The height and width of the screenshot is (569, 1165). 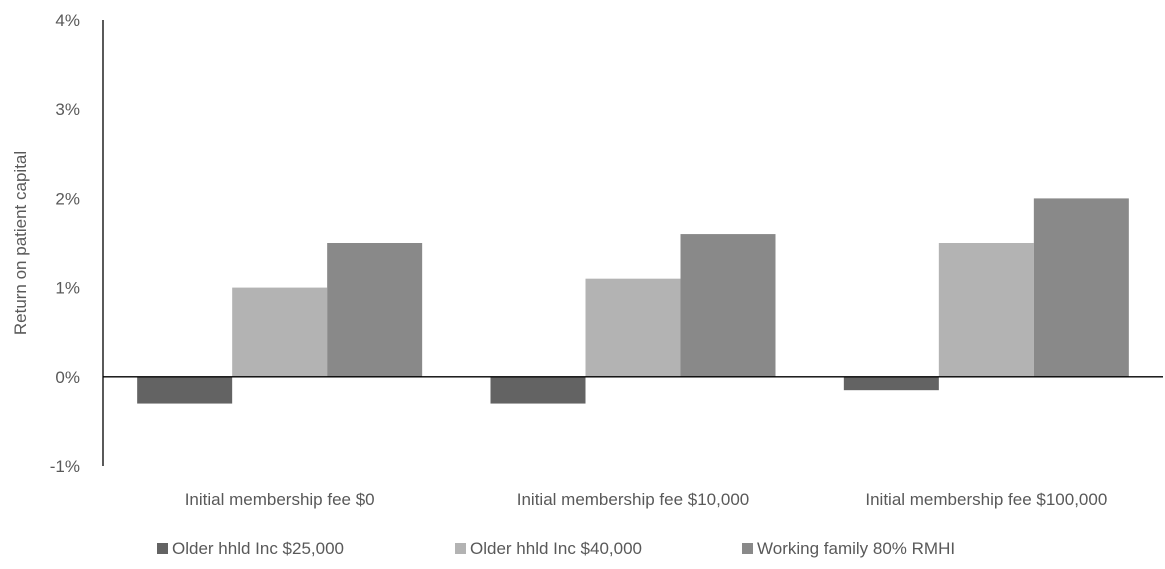 What do you see at coordinates (67, 377) in the screenshot?
I see `y-tick-label: 0%` at bounding box center [67, 377].